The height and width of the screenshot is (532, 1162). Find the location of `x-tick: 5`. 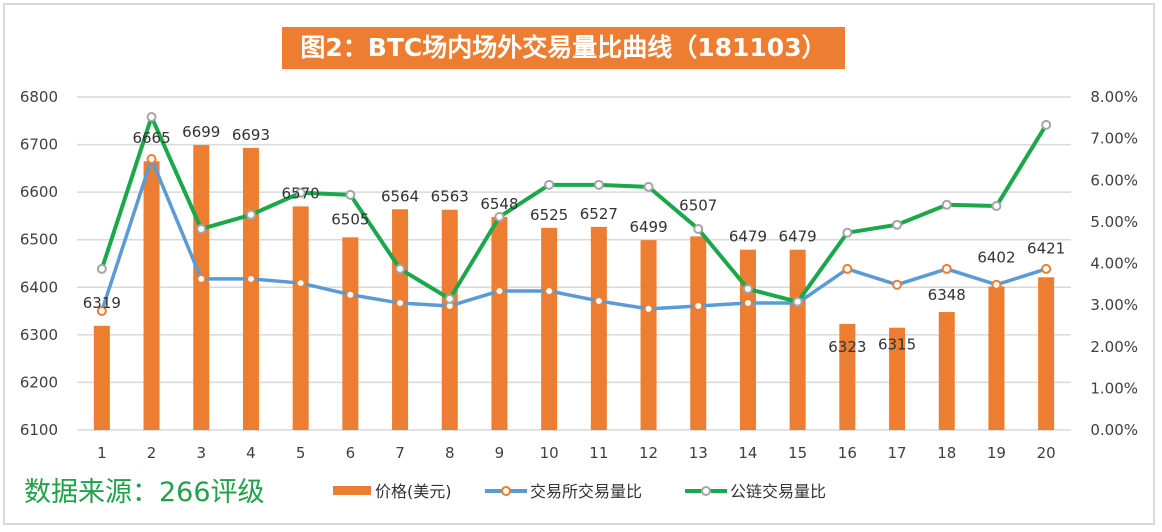

x-tick: 5 is located at coordinates (301, 453).